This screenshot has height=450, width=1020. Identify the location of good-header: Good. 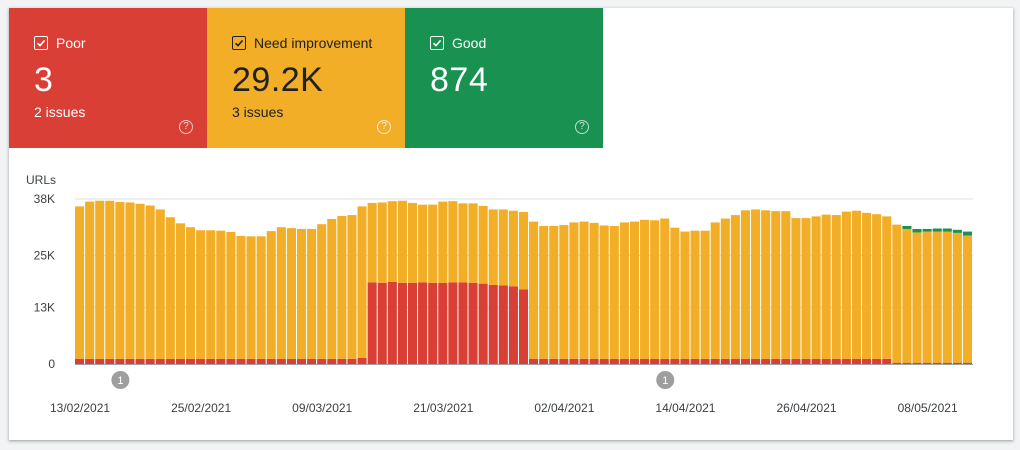
(504, 43).